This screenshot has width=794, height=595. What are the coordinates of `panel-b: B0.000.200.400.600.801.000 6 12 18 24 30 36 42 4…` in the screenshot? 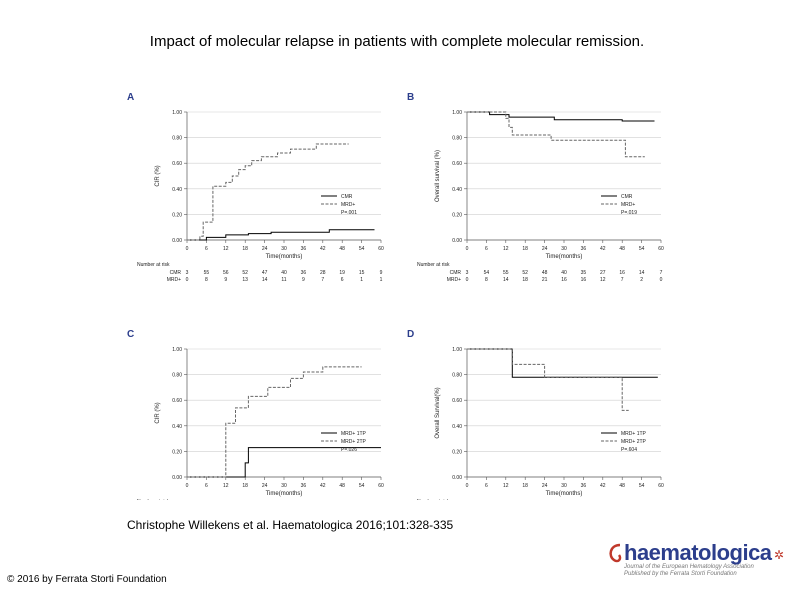 It's located at (535, 187).